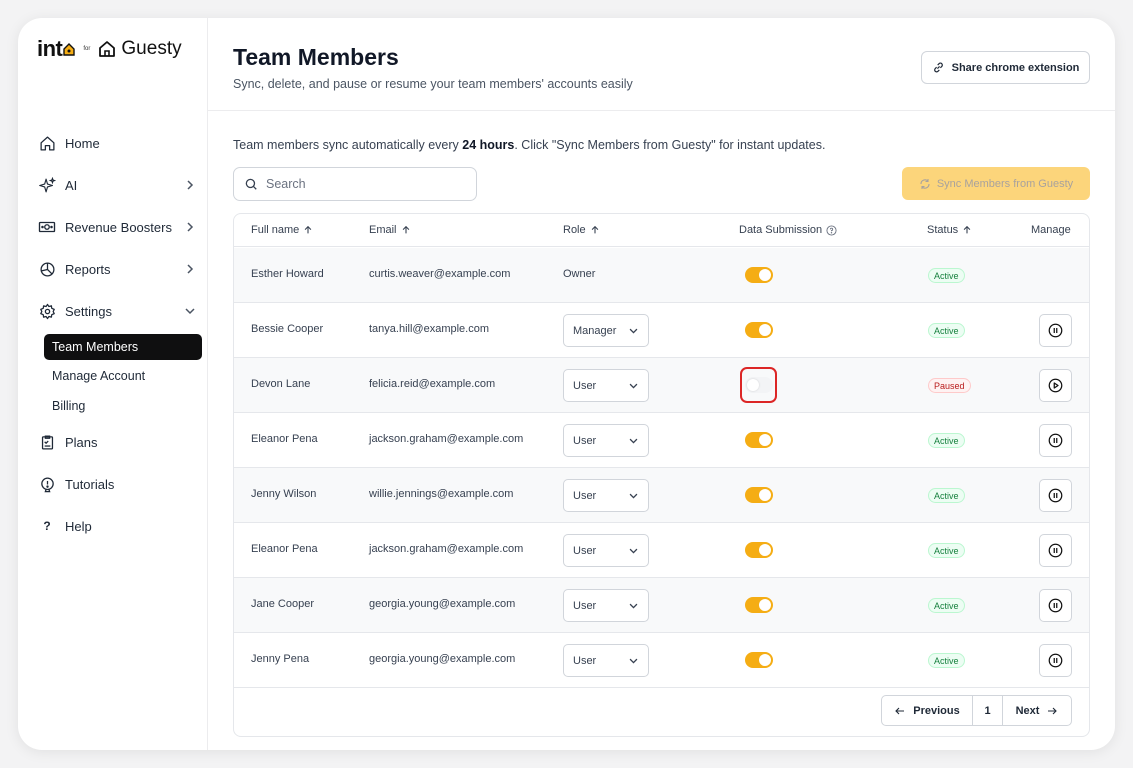  I want to click on column-header-role: Role, so click(581, 230).